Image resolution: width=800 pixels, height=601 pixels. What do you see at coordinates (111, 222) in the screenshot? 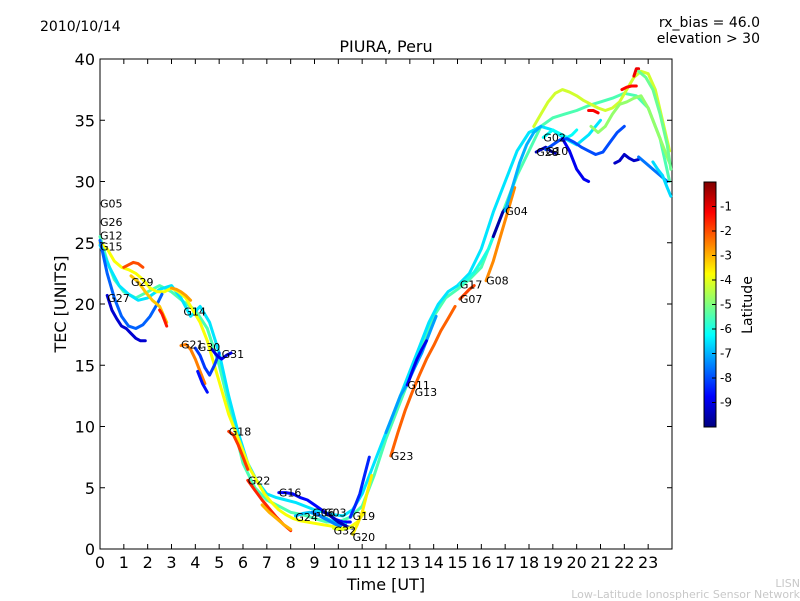
I see `prn-label-g26: G26` at bounding box center [111, 222].